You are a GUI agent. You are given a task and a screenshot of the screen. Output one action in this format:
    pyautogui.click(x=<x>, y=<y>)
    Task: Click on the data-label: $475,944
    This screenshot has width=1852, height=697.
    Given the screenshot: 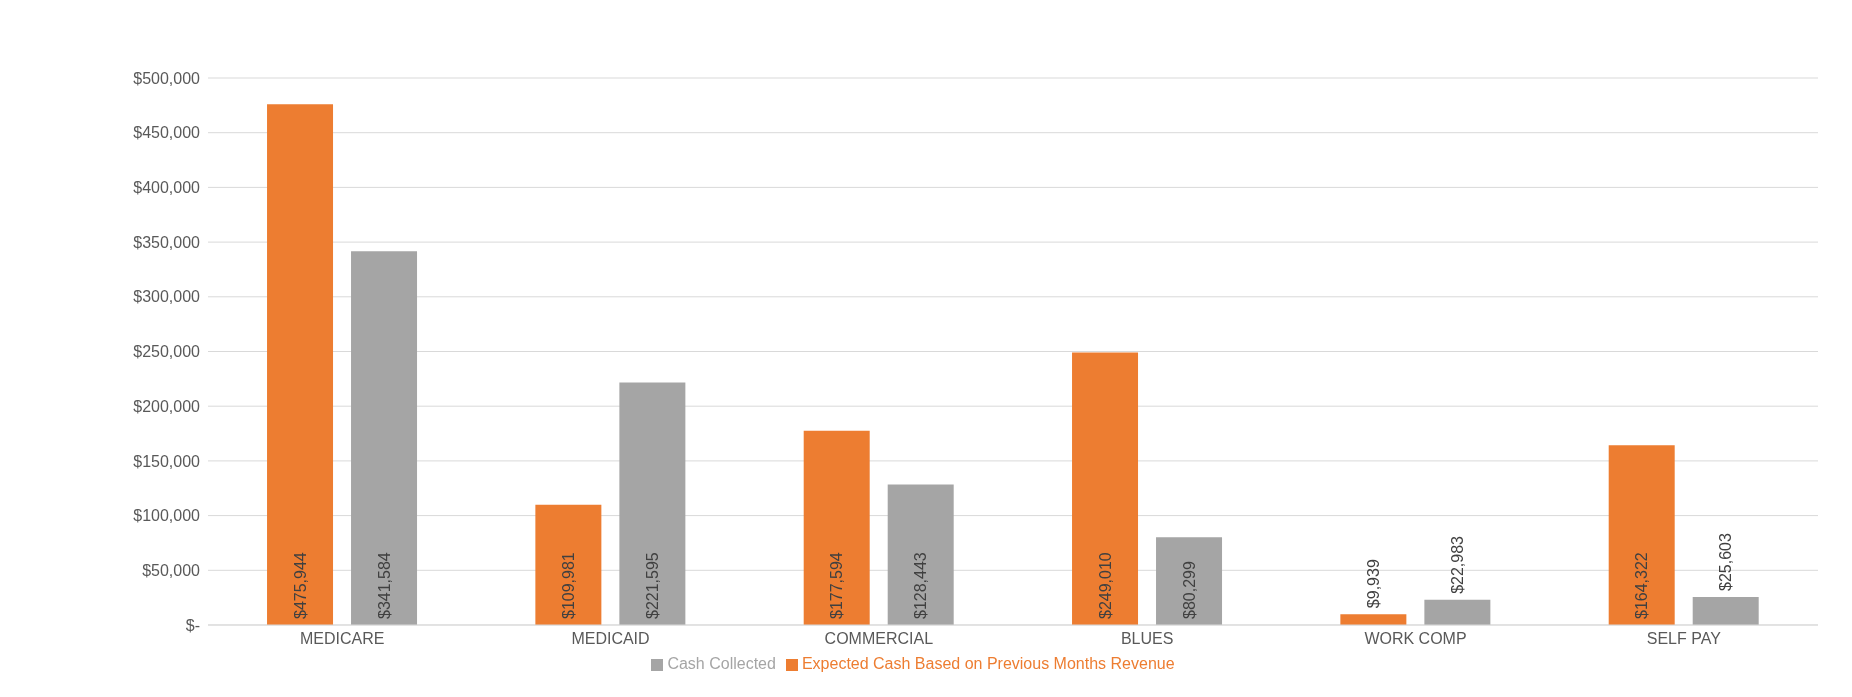 What is the action you would take?
    pyautogui.click(x=300, y=585)
    